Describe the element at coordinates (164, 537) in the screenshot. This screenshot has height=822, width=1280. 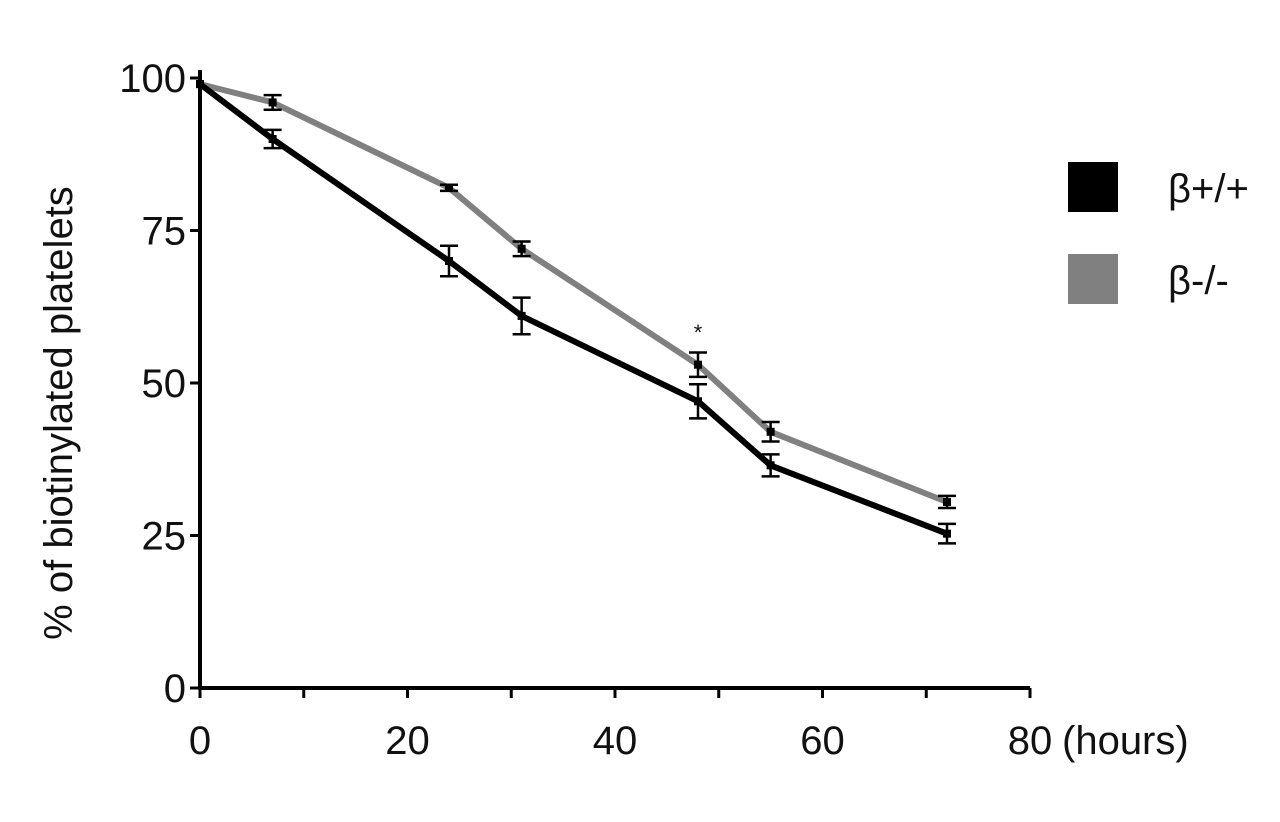
I see `y-tick-label: 25` at that location.